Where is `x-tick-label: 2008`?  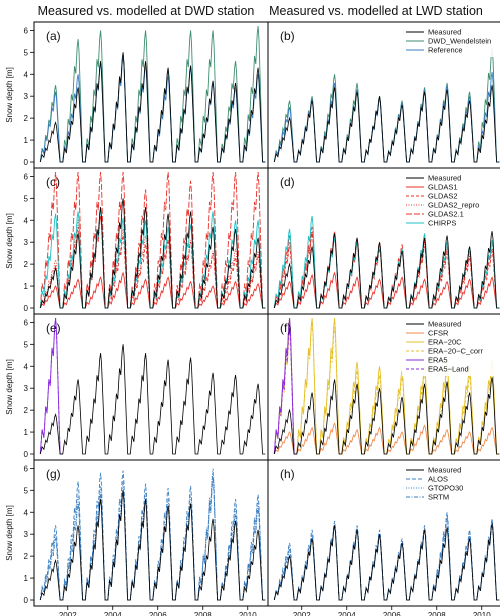 x-tick-label: 2008 is located at coordinates (203, 613).